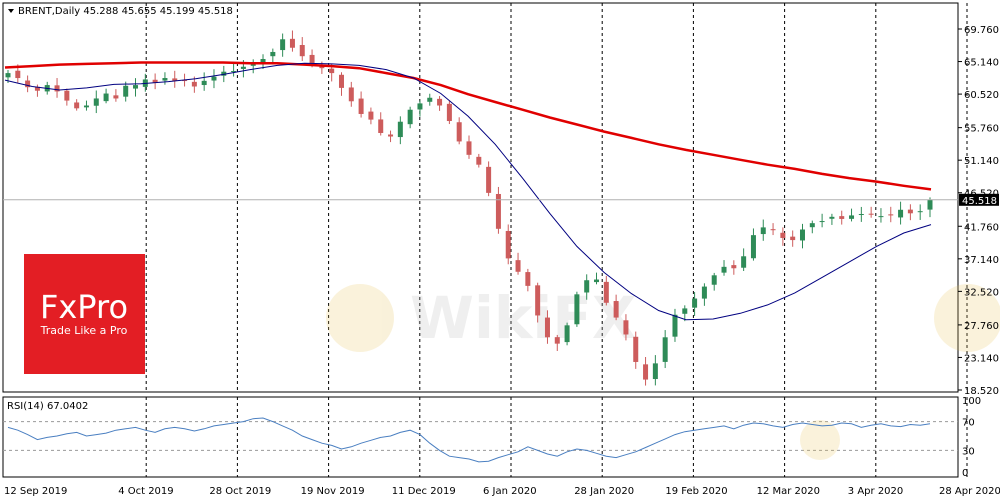 The image size is (1000, 504). What do you see at coordinates (788, 491) in the screenshot?
I see `time-tick-label: 12 Mar 2020` at bounding box center [788, 491].